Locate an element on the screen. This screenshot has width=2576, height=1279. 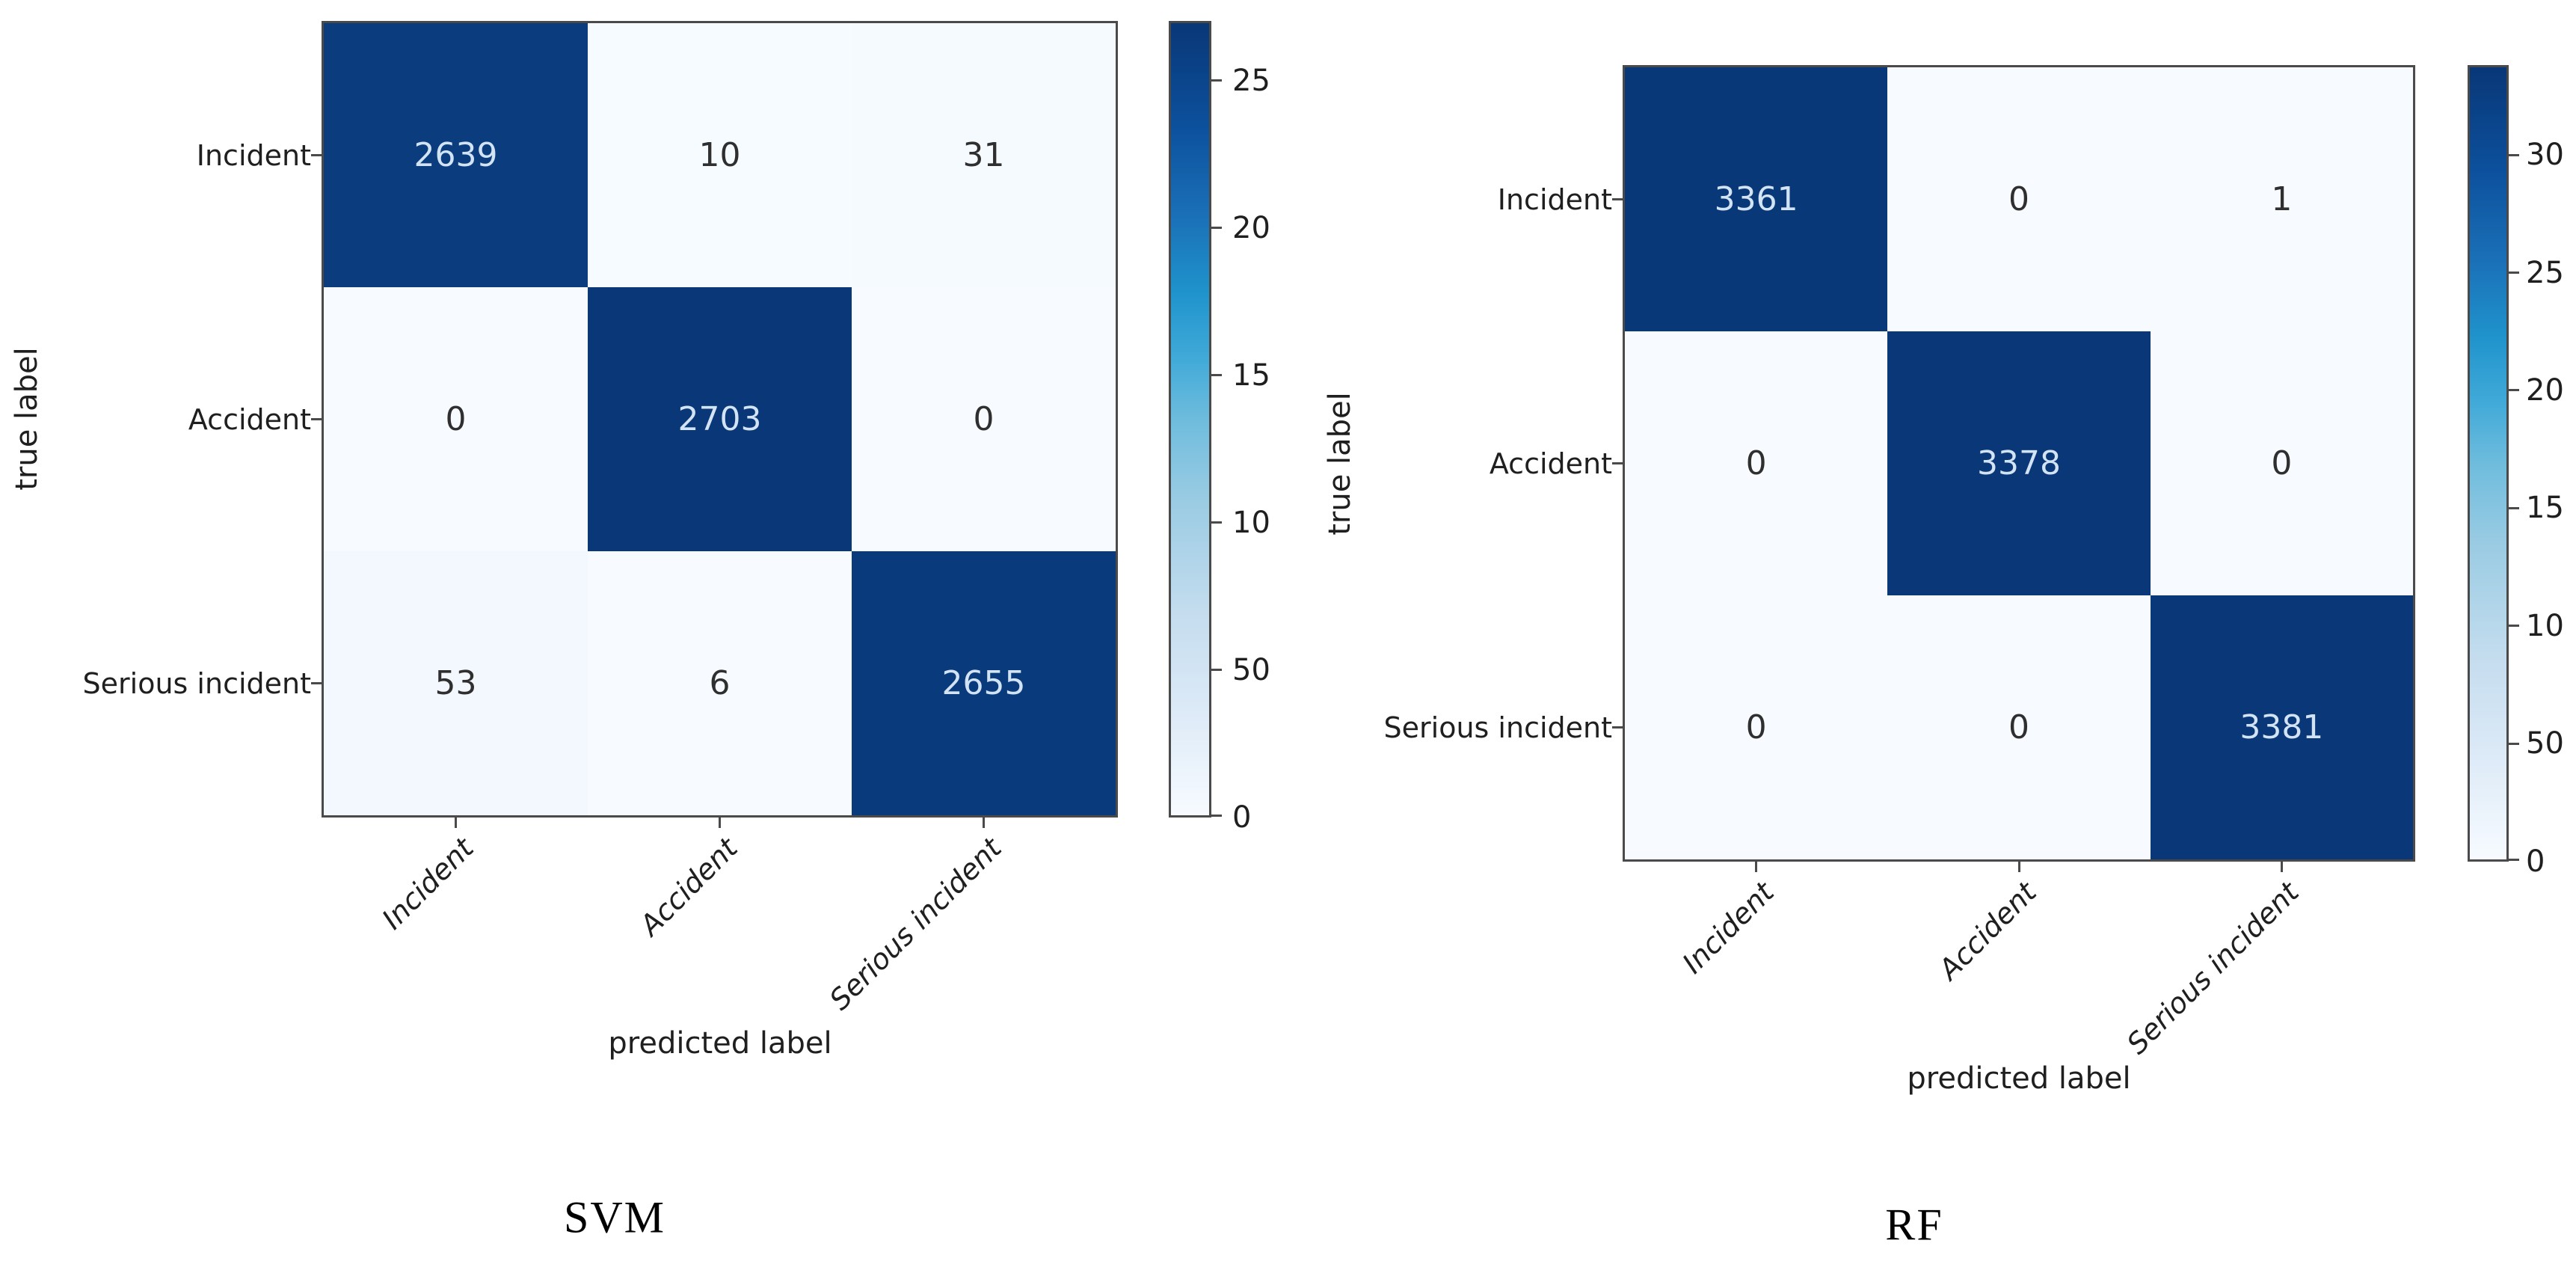
cell-r2c0: 53 is located at coordinates (456, 683).